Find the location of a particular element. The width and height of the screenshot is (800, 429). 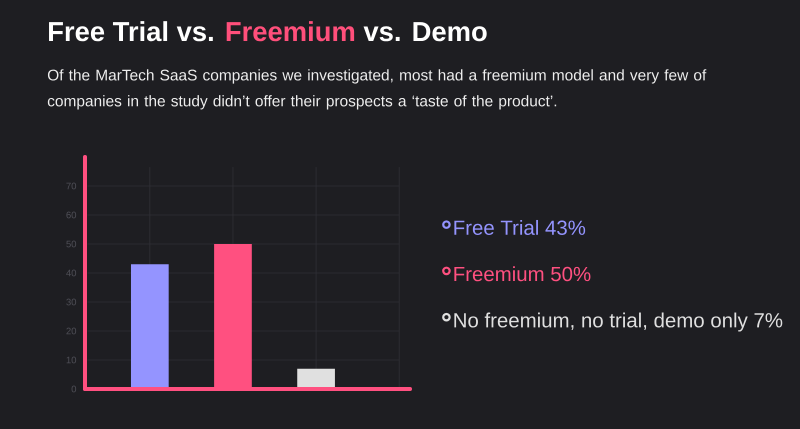

chart-title: Free Trial vs. Freemium vs. Demo is located at coordinates (268, 31).